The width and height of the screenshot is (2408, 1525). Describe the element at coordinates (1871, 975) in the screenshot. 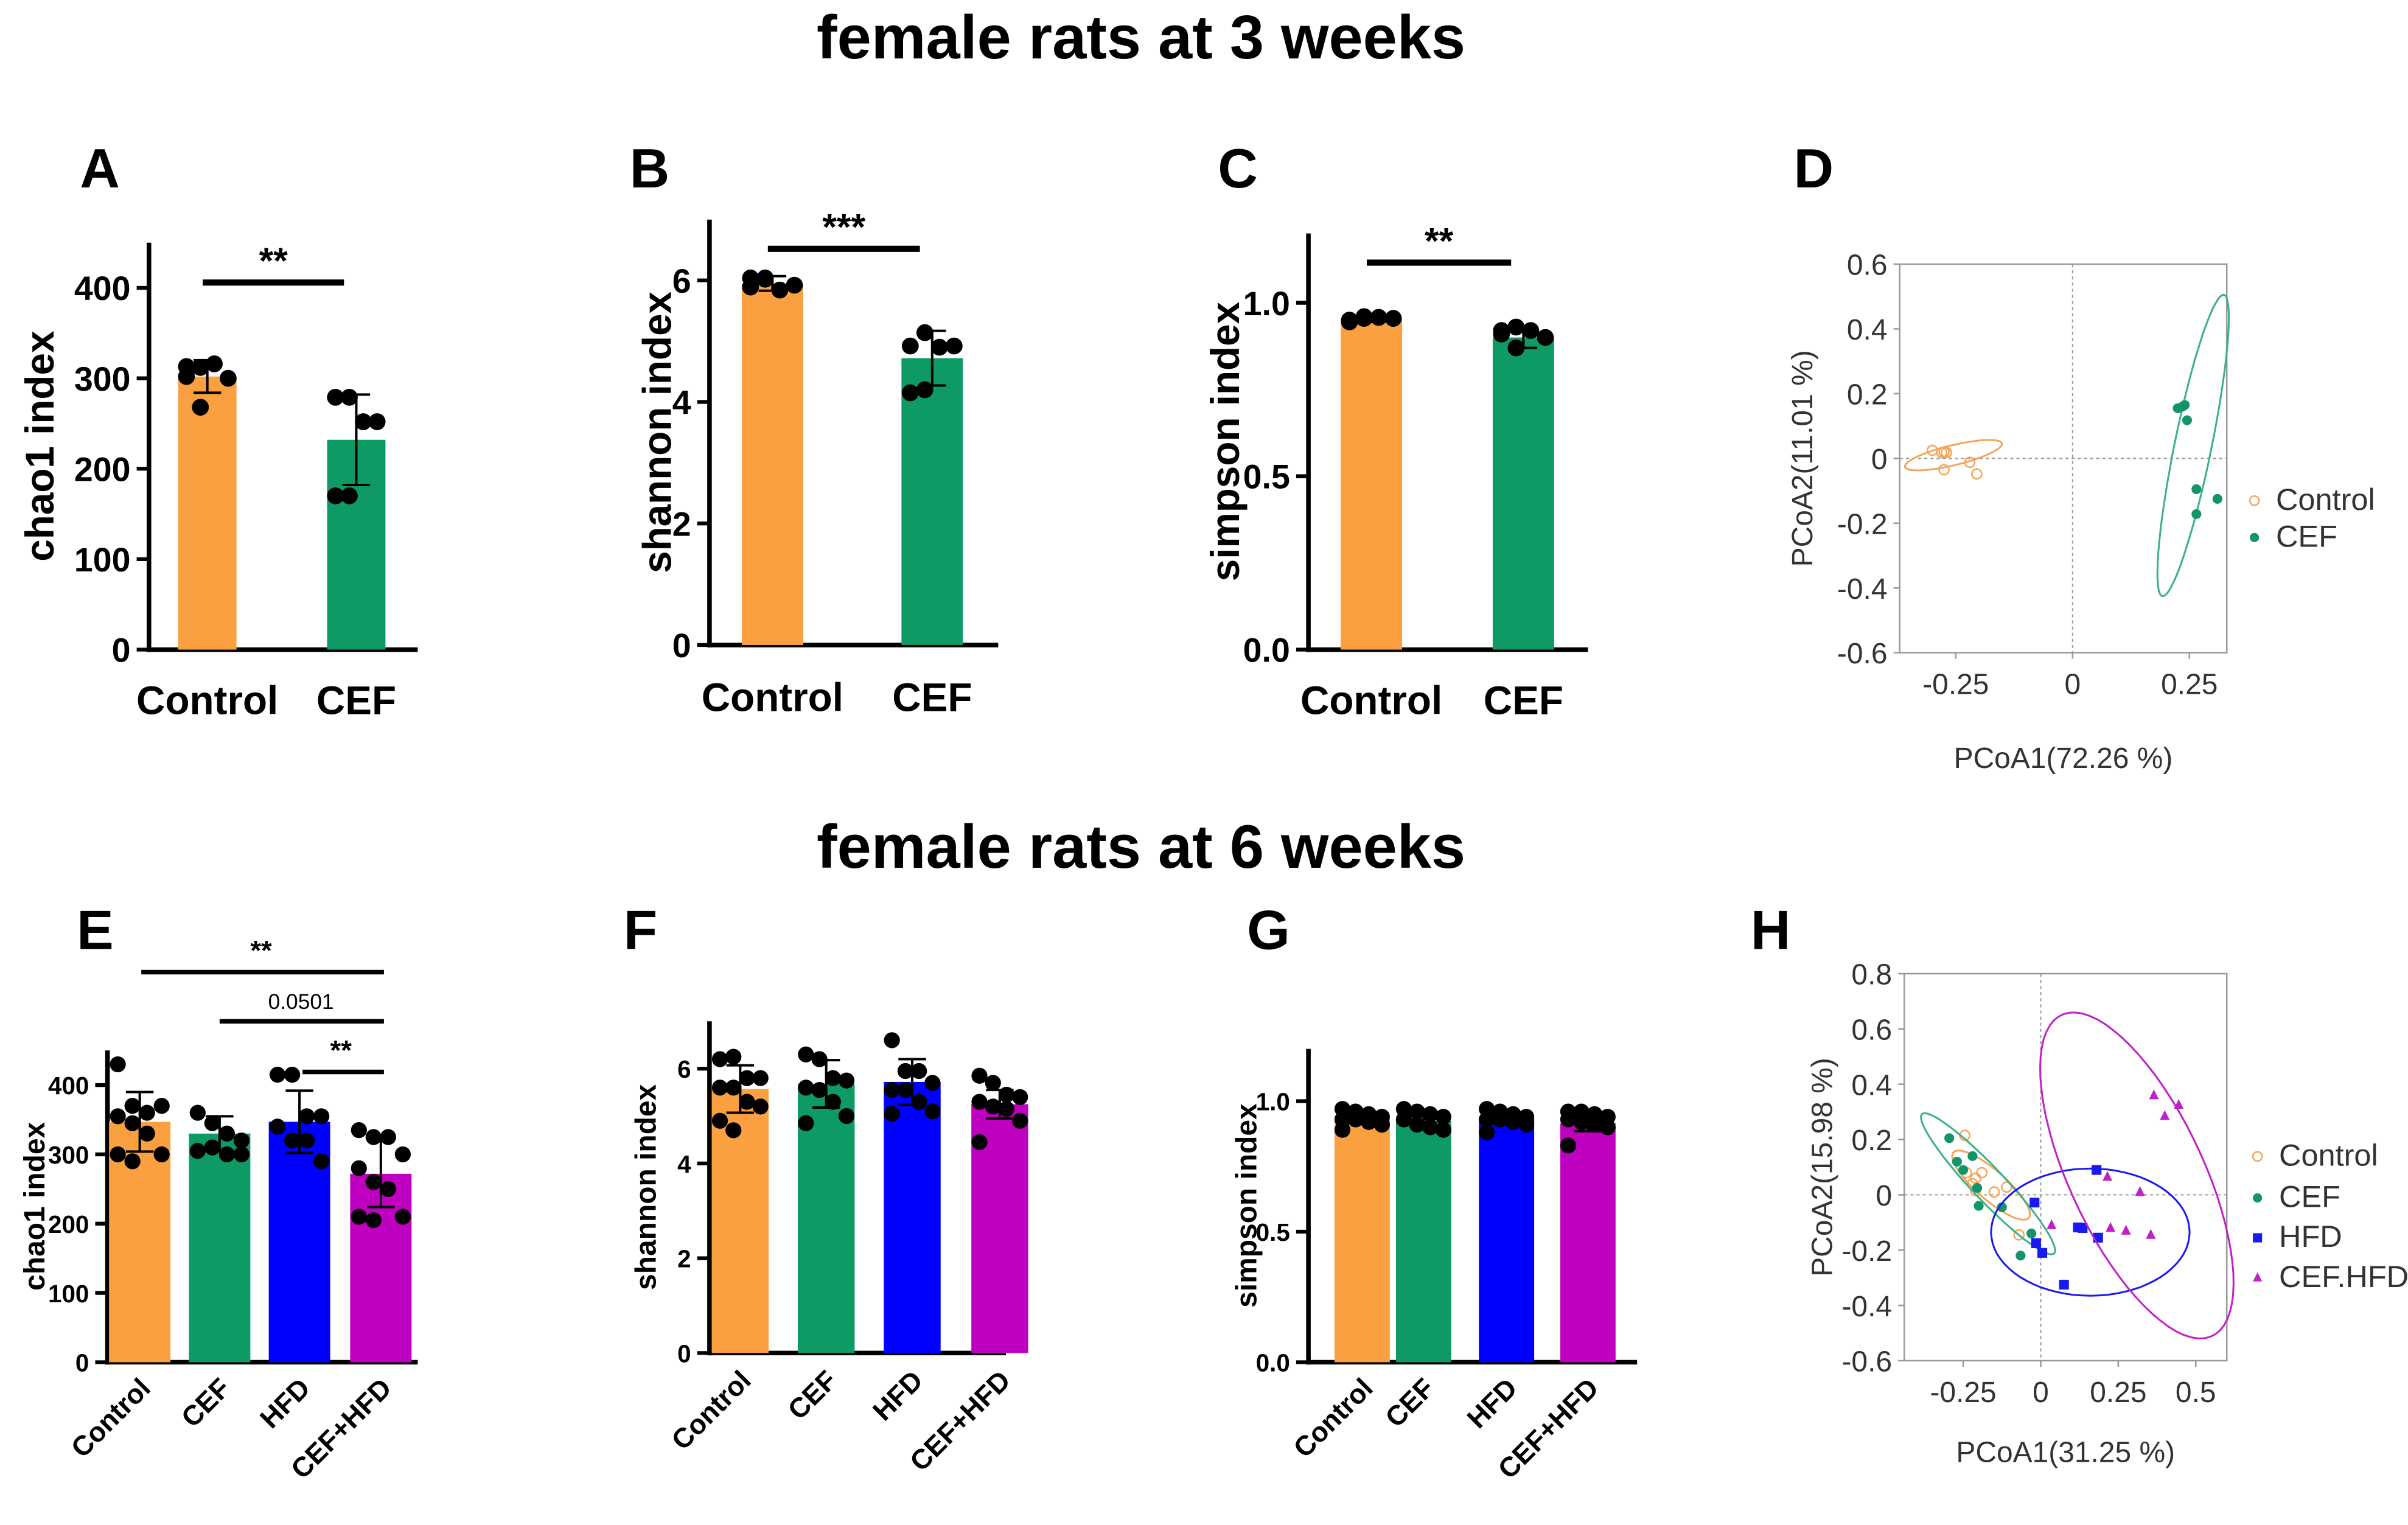

I see `y-tick-label: 0.8` at that location.